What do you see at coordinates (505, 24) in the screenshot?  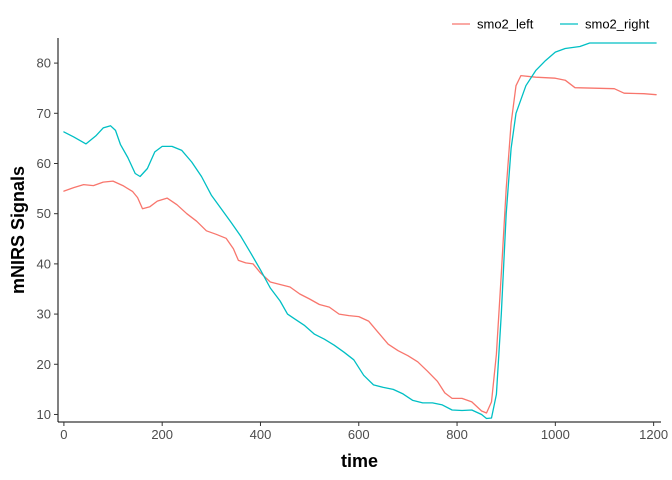 I see `legend-label-smo2-left: smo2_left` at bounding box center [505, 24].